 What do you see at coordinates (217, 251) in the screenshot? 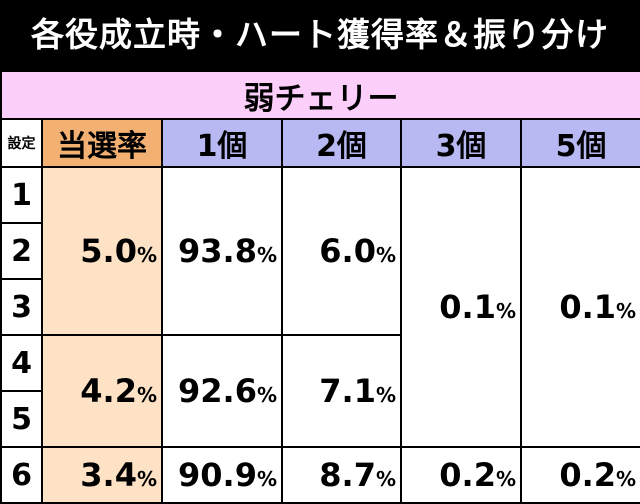
I see `count-1-value: 93.8` at bounding box center [217, 251].